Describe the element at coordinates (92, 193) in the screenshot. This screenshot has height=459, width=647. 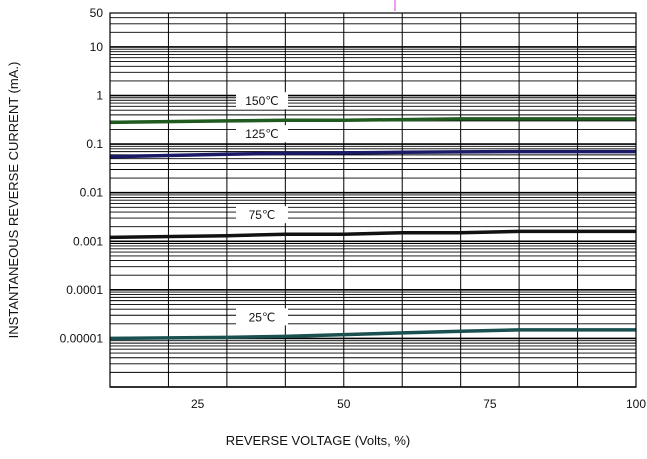
I see `y-tick-label: 0.01` at that location.